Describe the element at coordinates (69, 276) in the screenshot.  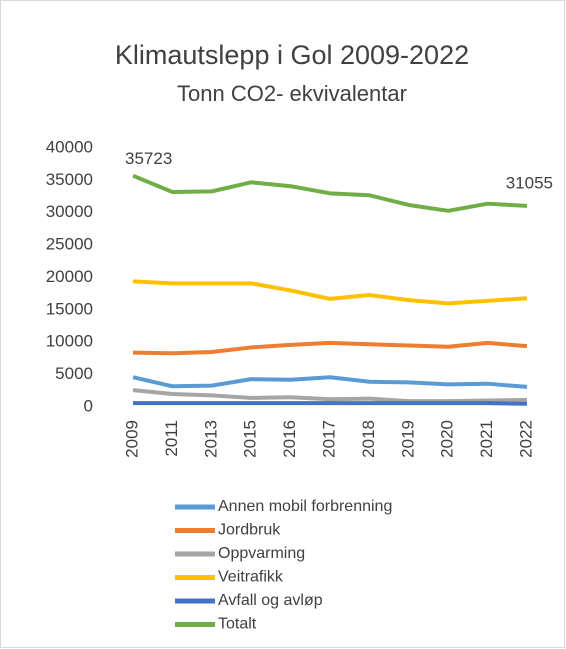
I see `y-tick-label: 20000` at that location.